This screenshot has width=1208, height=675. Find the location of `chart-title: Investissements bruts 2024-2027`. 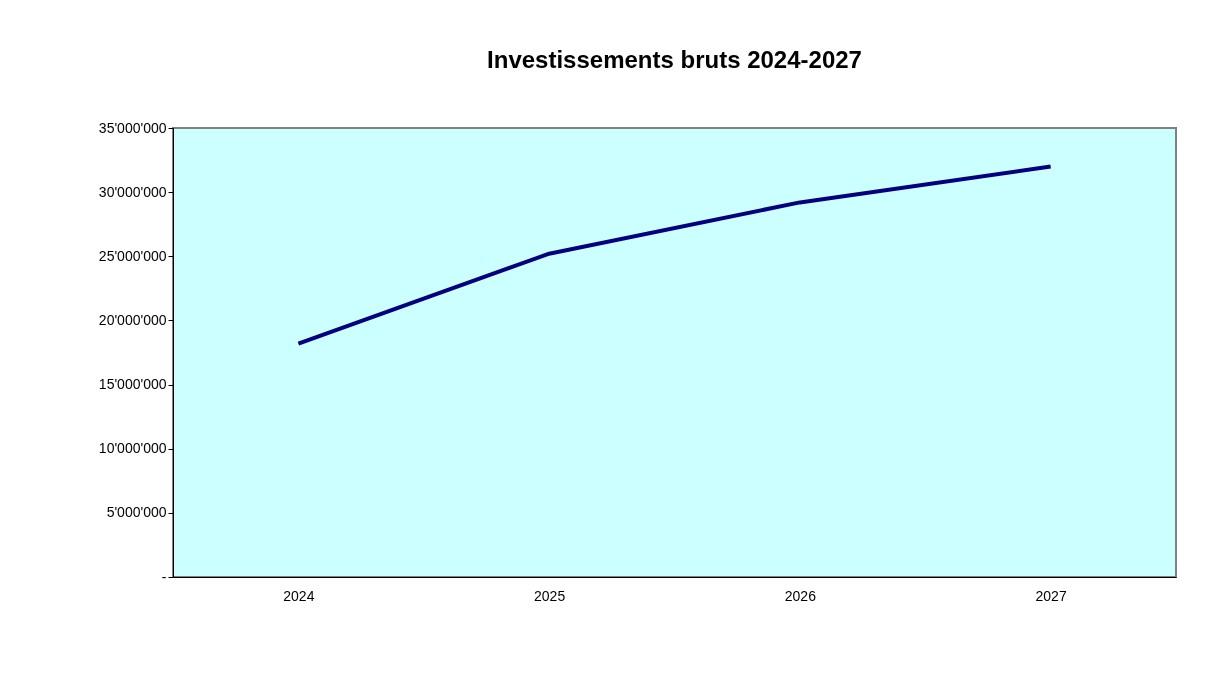

chart-title: Investissements bruts 2024-2027 is located at coordinates (674, 59).